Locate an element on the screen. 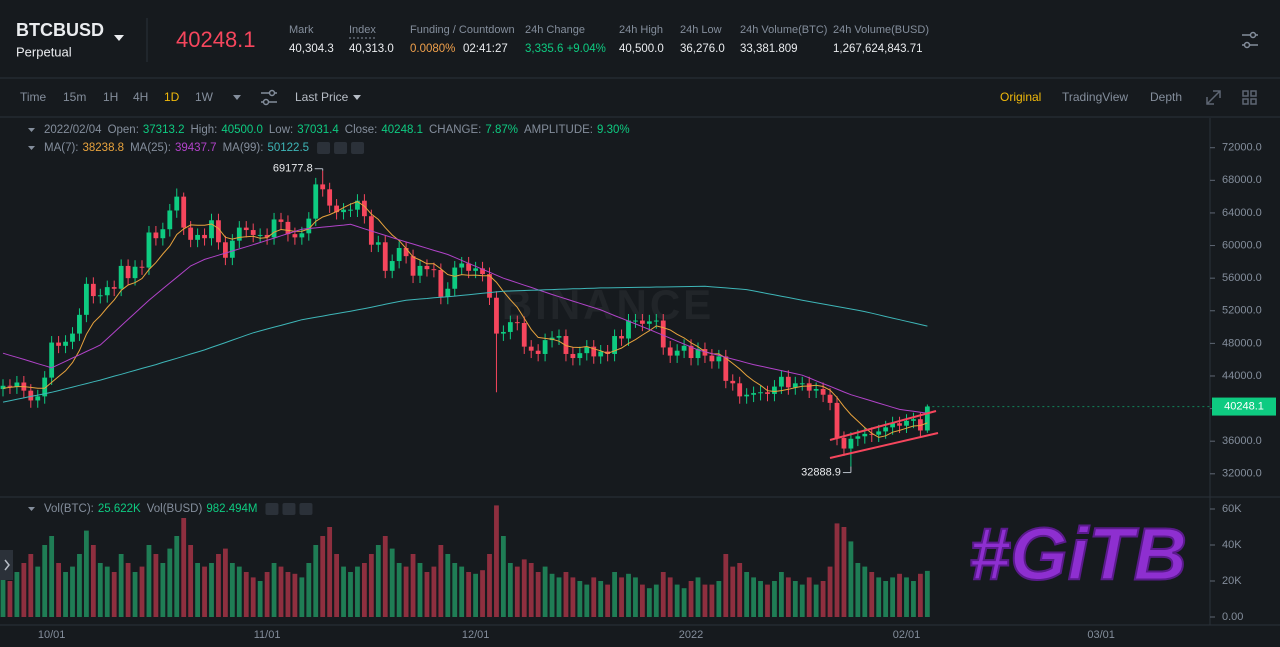  stat-value: 40,313.0 is located at coordinates (371, 49).